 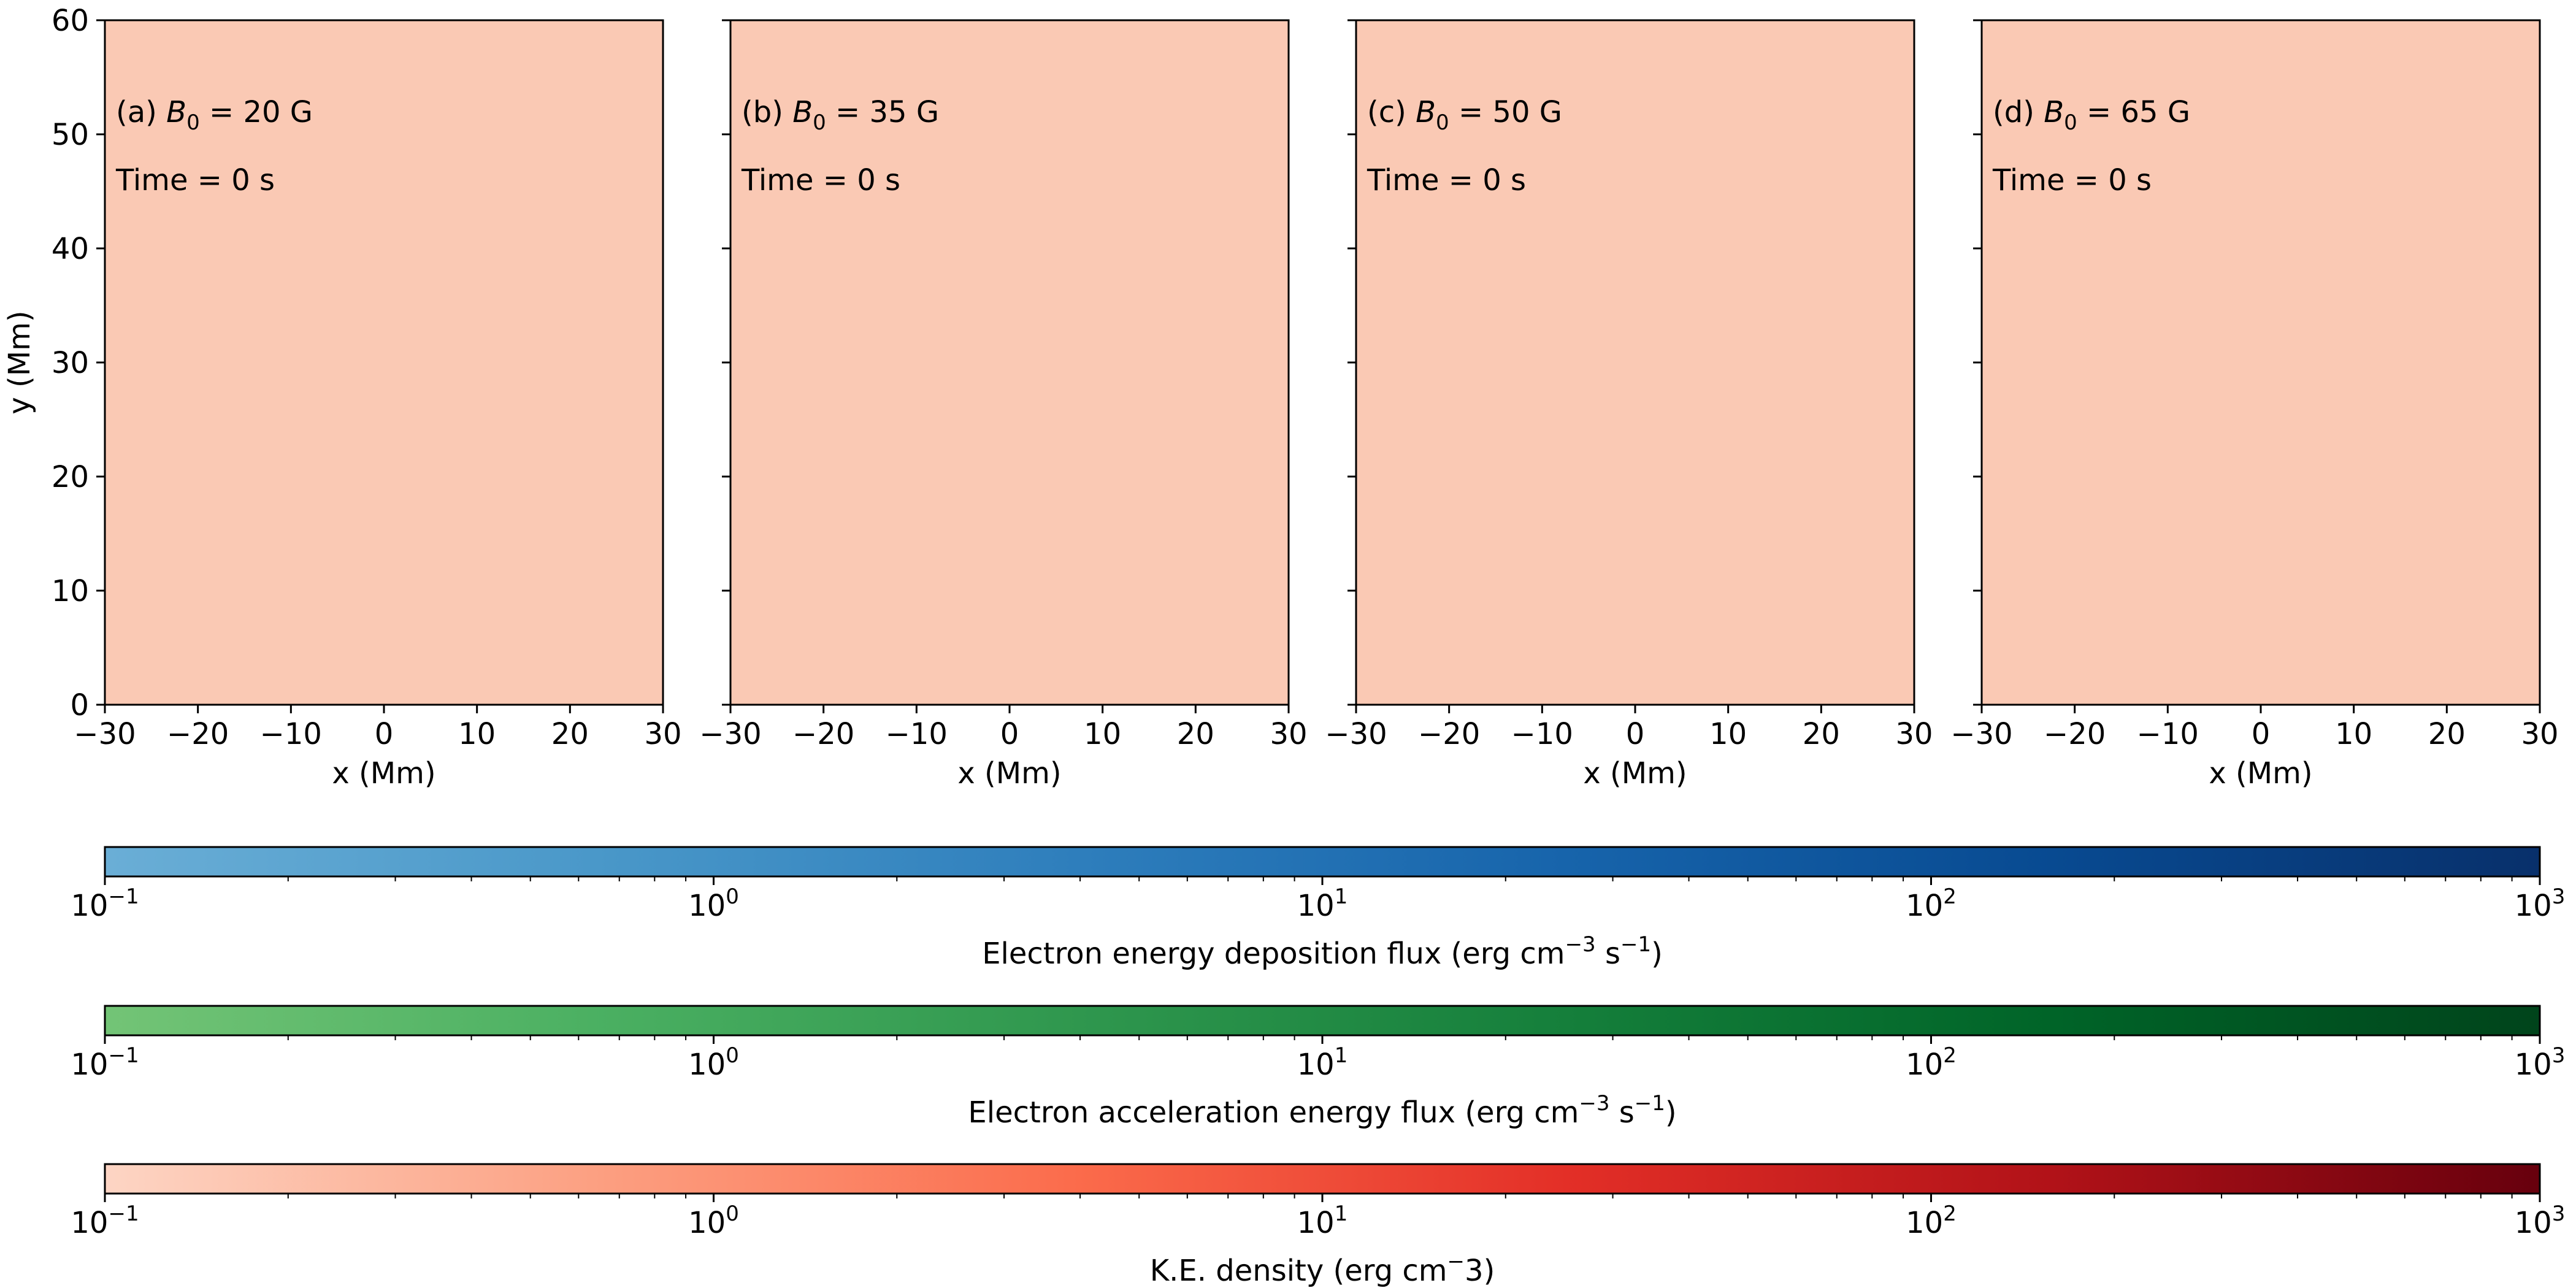 I want to click on colorbar-tick-label: 10², so click(x=1931, y=1221).